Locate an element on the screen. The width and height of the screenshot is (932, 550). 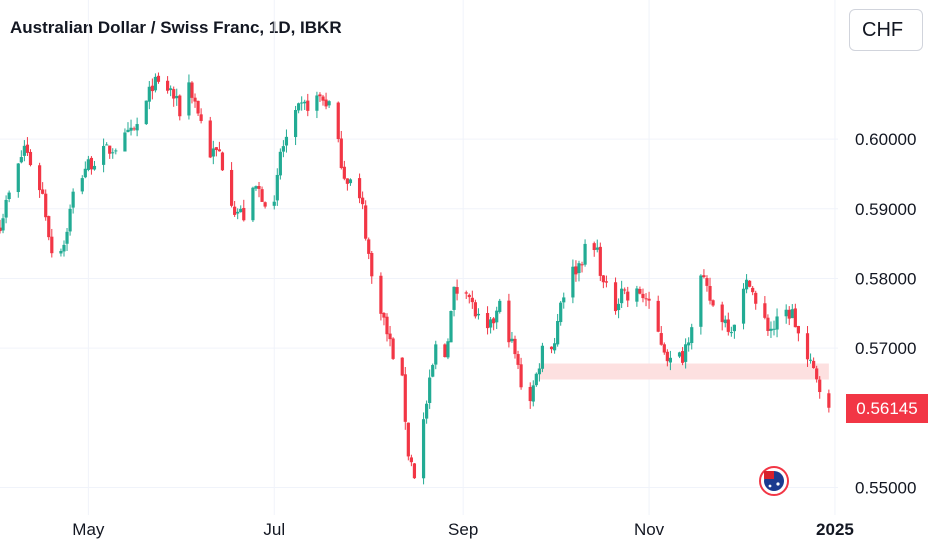
y-tick-label: 0.57000 is located at coordinates (885, 348).